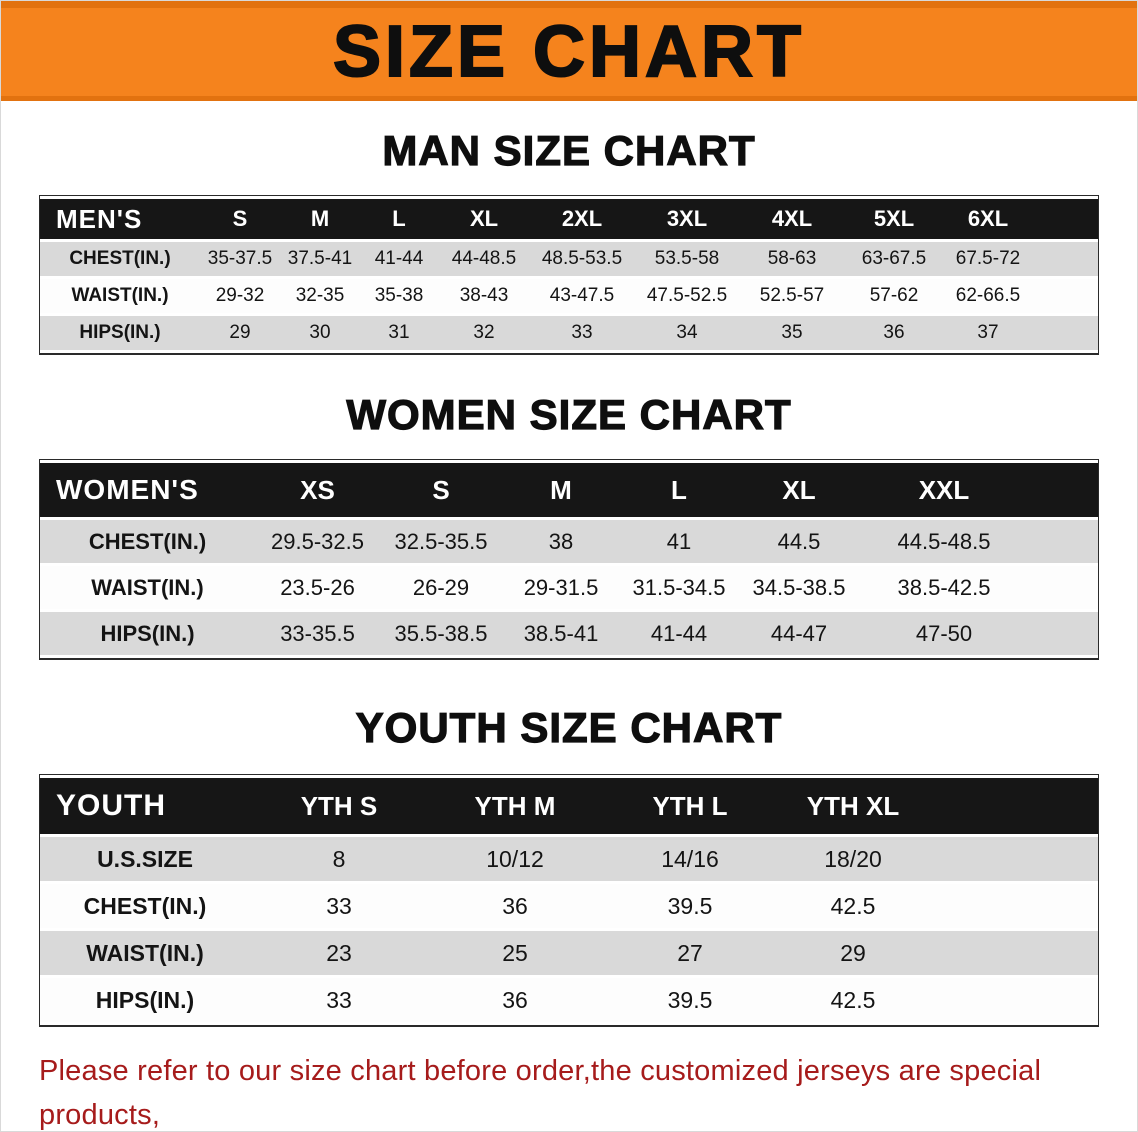  What do you see at coordinates (147, 490) in the screenshot?
I see `table-title-cell: WOMEN'S` at bounding box center [147, 490].